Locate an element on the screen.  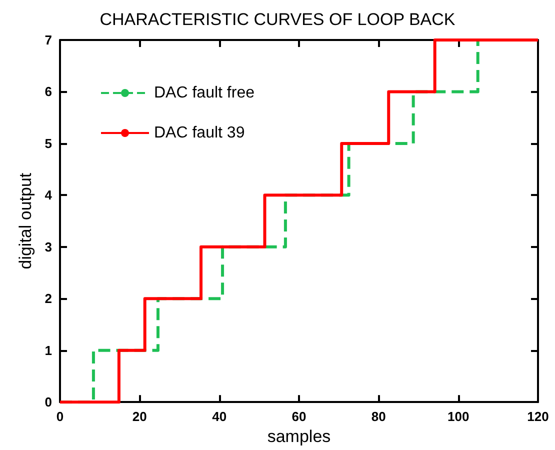
y-tick-label: 7 is located at coordinates (48, 40).